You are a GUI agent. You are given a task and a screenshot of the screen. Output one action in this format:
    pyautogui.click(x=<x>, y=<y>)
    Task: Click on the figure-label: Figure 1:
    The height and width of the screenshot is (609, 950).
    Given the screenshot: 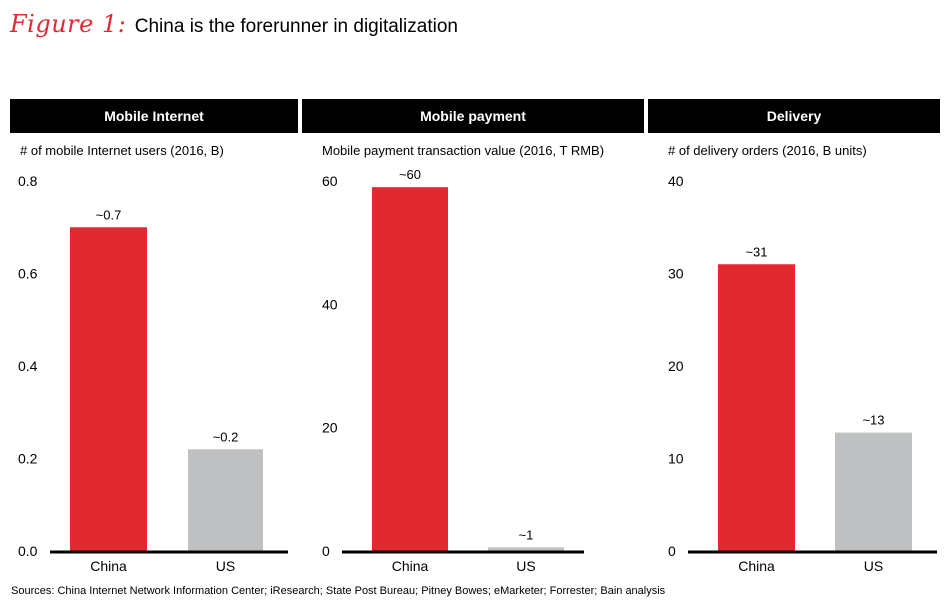 What is the action you would take?
    pyautogui.click(x=68, y=24)
    